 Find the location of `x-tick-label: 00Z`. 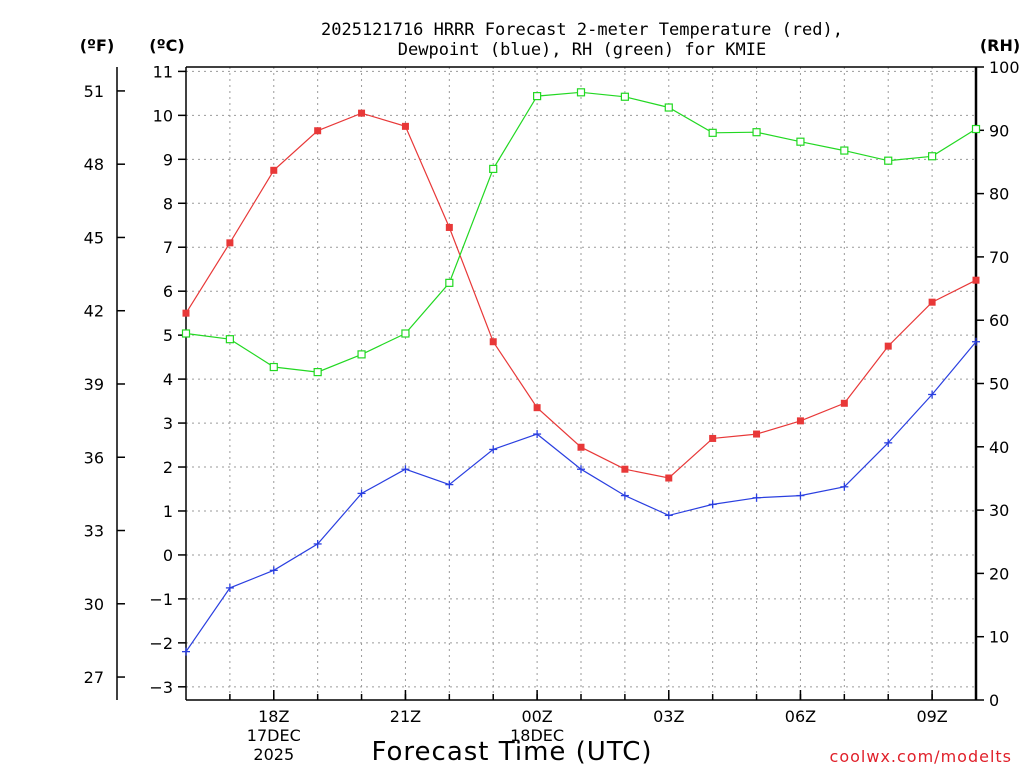

x-tick-label: 00Z is located at coordinates (536, 716).